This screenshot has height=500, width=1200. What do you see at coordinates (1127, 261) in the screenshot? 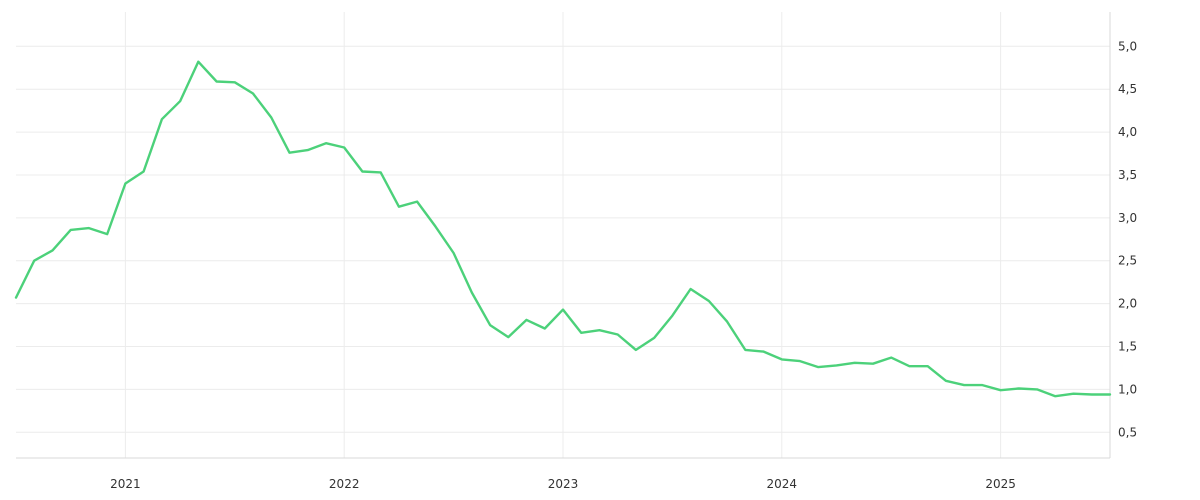
I see `y-tick-label: 2,5` at bounding box center [1127, 261].